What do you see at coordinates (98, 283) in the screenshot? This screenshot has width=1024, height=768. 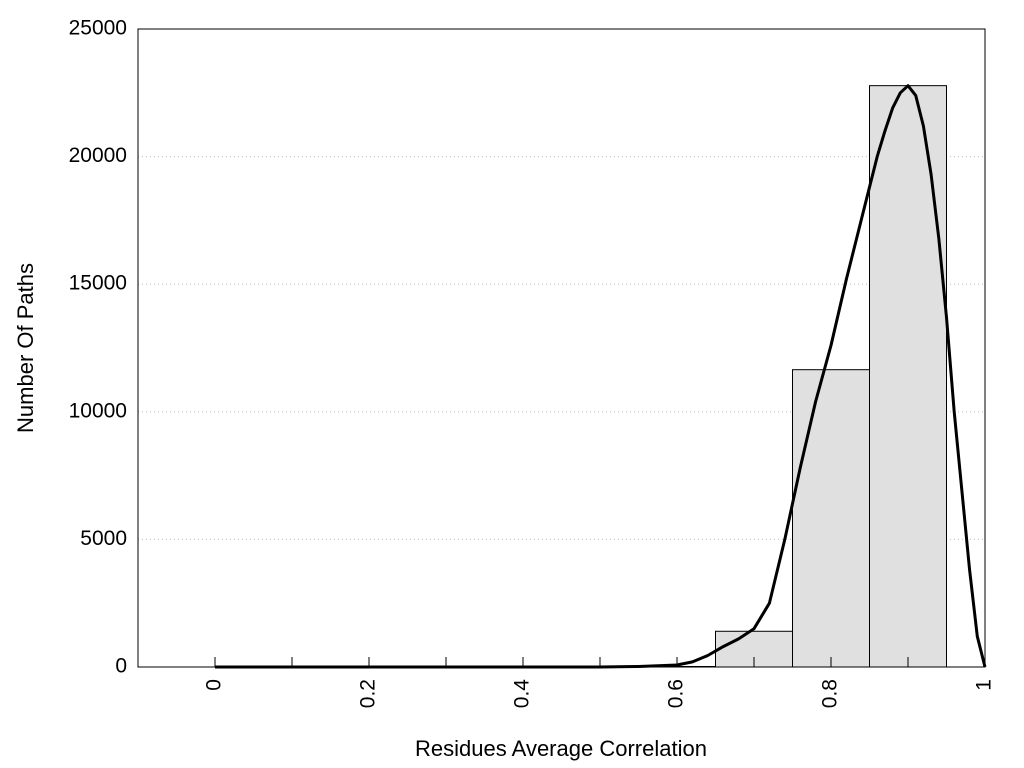 I see `y-tick-label: 15000` at bounding box center [98, 283].